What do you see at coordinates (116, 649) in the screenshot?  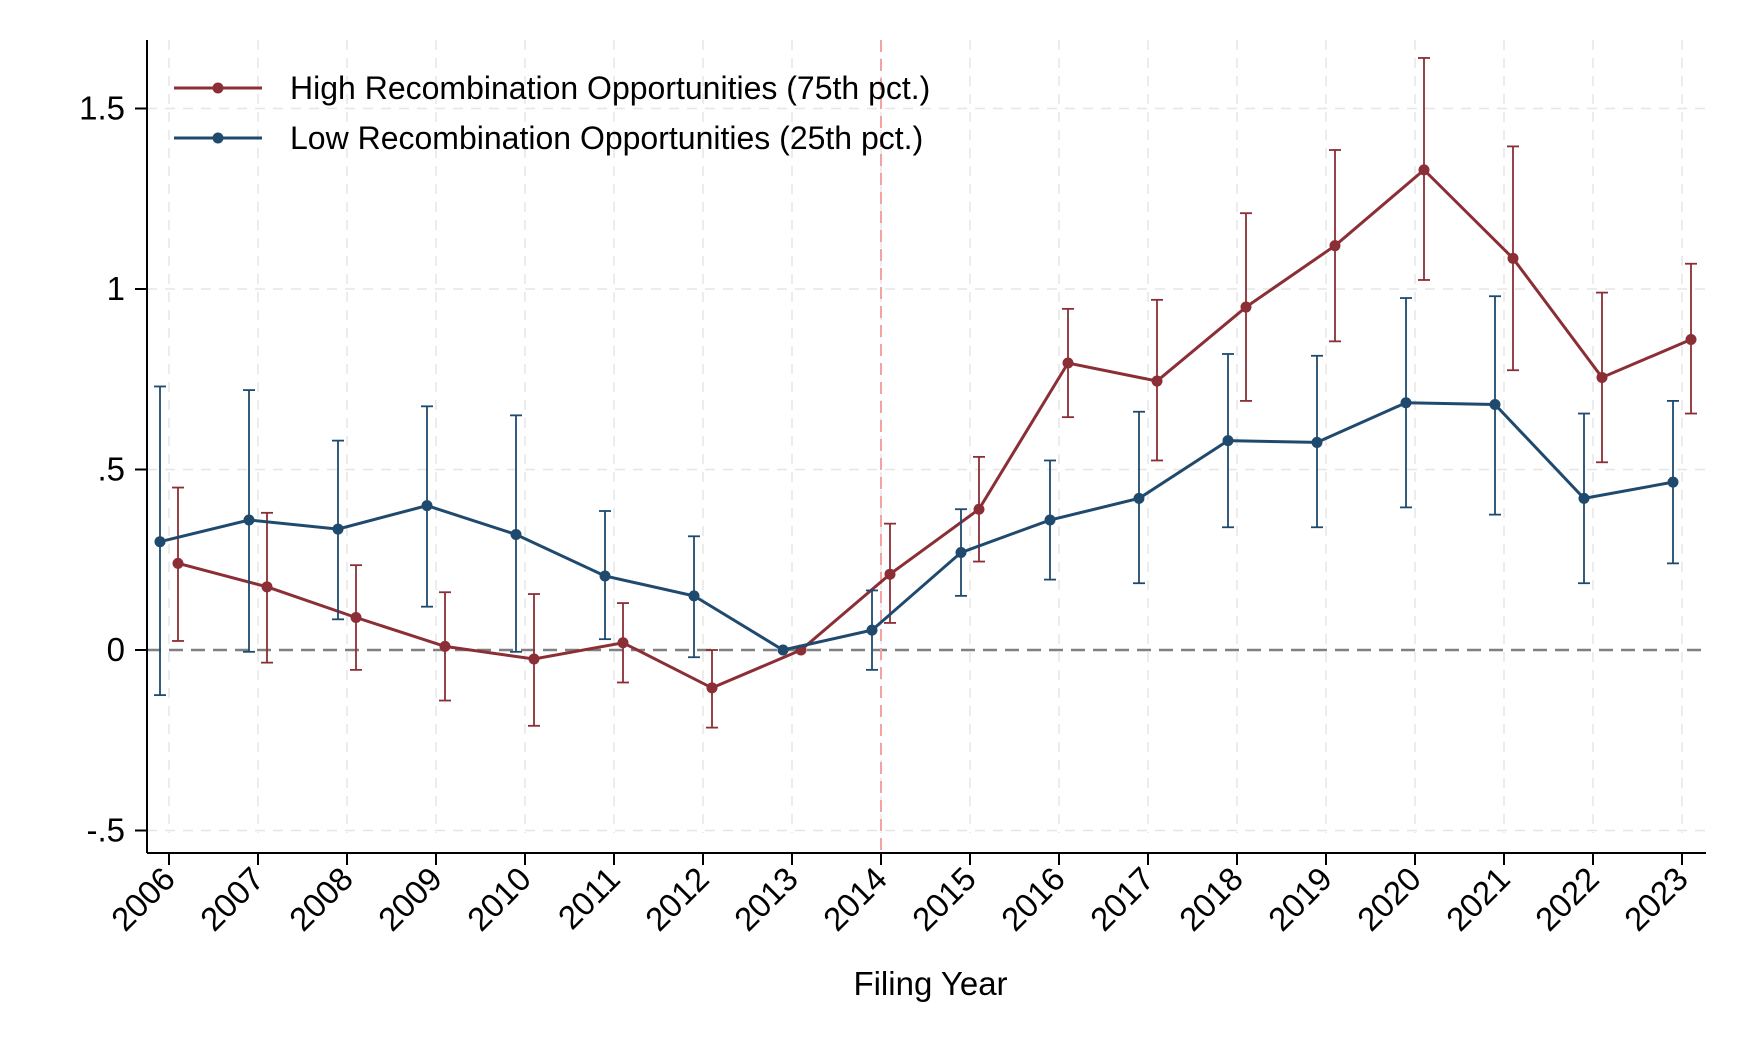 I see `y-tick-label: 0` at bounding box center [116, 649].